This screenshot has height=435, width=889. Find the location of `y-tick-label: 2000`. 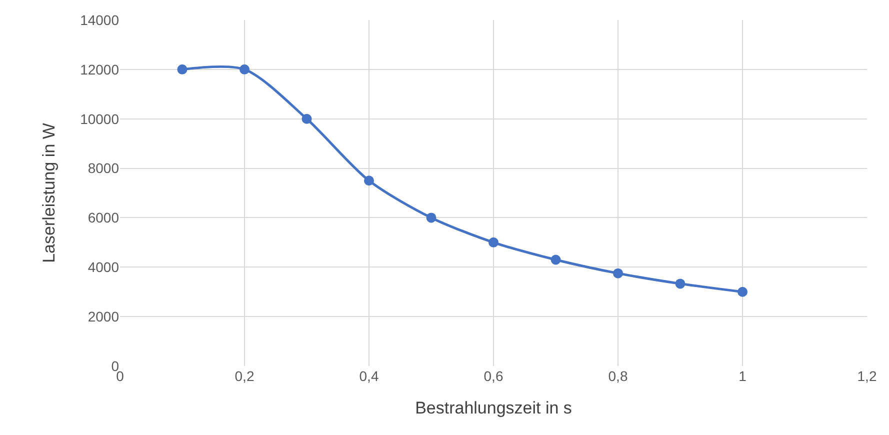

y-tick-label: 2000 is located at coordinates (104, 316).